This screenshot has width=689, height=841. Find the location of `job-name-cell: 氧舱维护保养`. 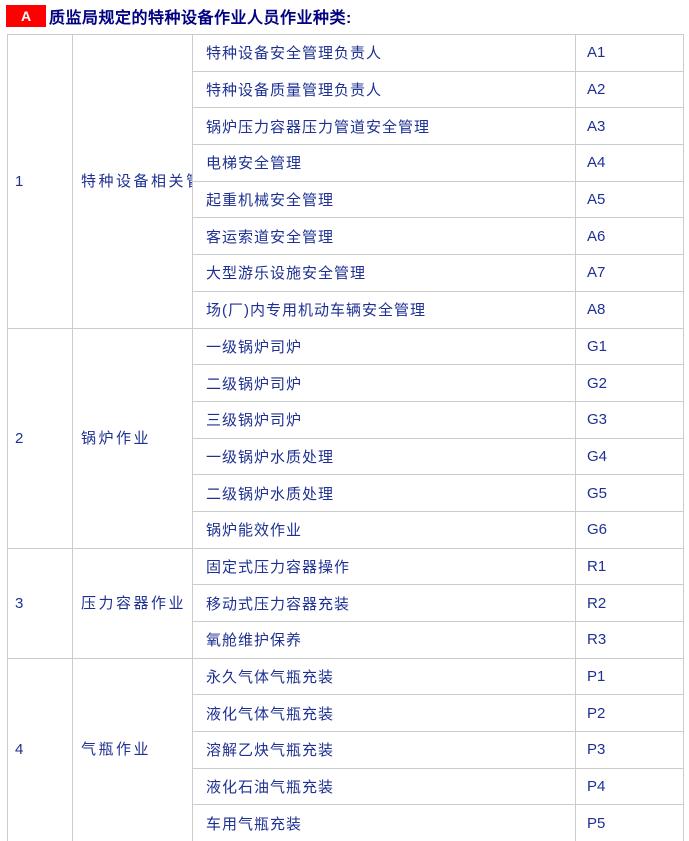

job-name-cell: 氧舱维护保养 is located at coordinates (384, 640).